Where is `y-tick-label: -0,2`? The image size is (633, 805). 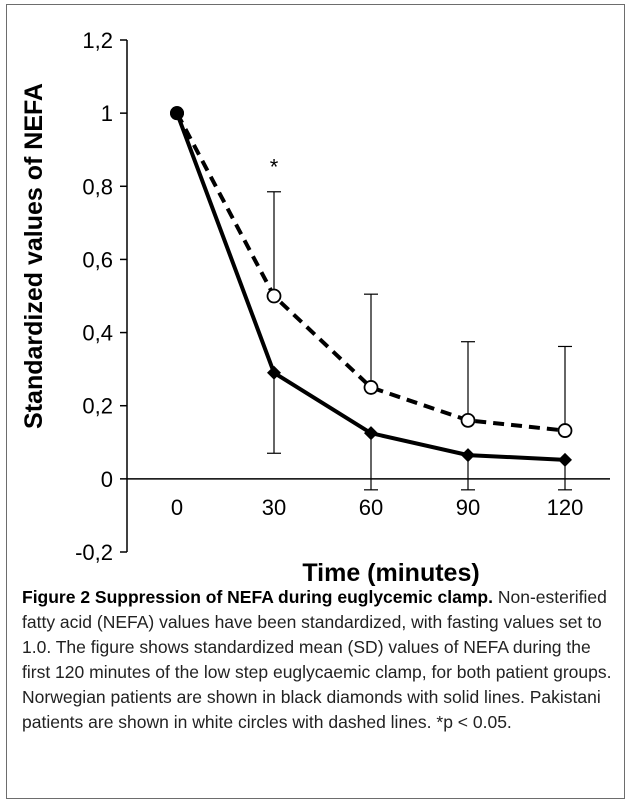
y-tick-label: -0,2 is located at coordinates (94, 552).